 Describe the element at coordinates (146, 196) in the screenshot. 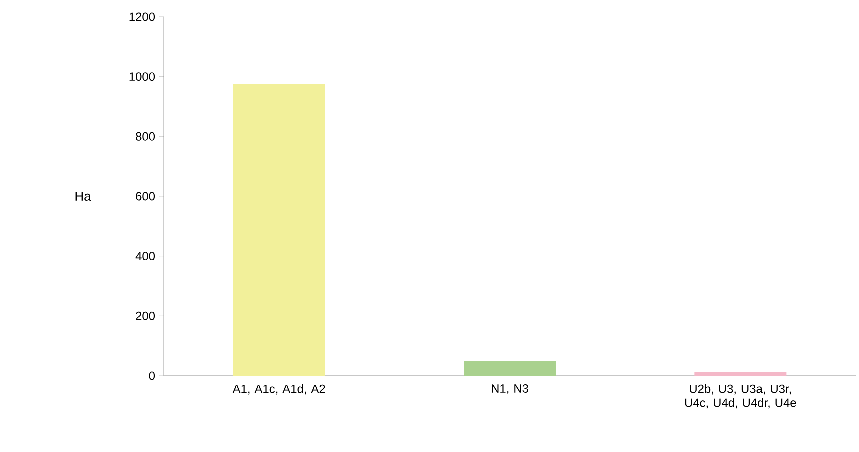

I see `y-tick-label: 600` at that location.